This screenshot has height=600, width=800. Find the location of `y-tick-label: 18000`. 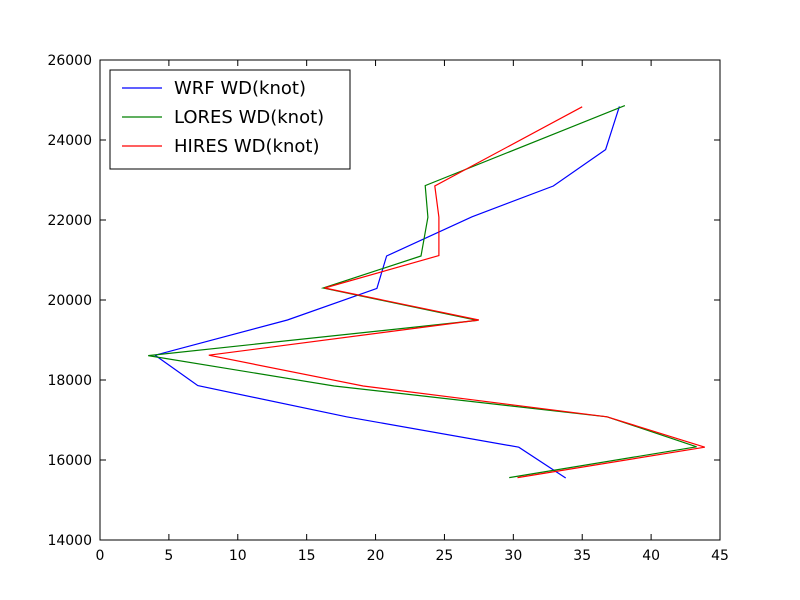

y-tick-label: 18000 is located at coordinates (69, 381).